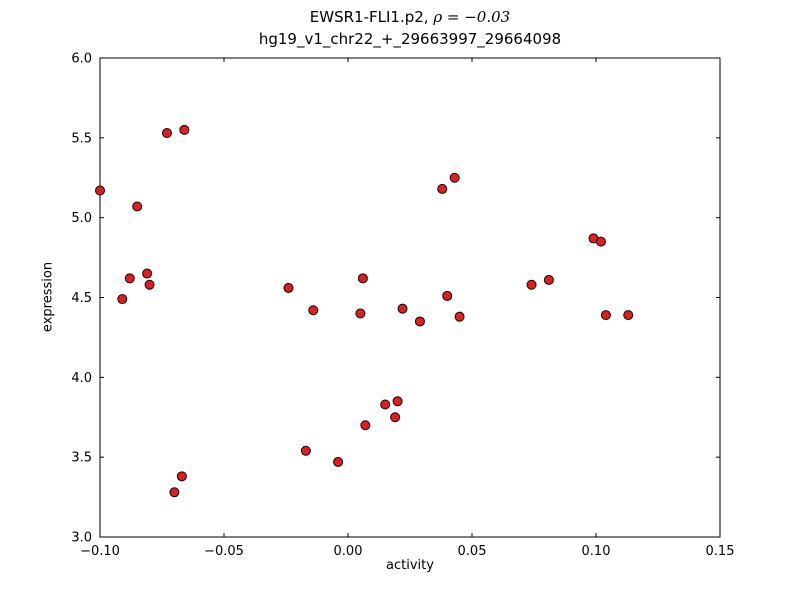  What do you see at coordinates (720, 551) in the screenshot?
I see `x-tick-label: 0.15` at bounding box center [720, 551].